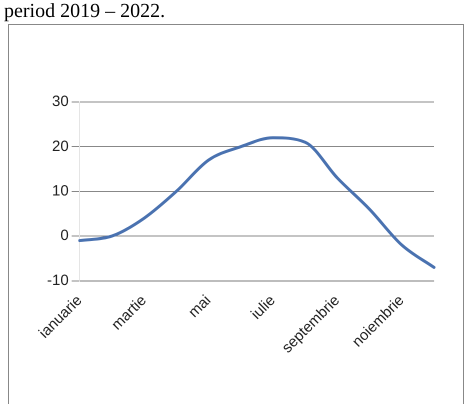 Image resolution: width=466 pixels, height=404 pixels. What do you see at coordinates (85, 11) in the screenshot?
I see `chart-title: period 2019 – 2022.` at bounding box center [85, 11].